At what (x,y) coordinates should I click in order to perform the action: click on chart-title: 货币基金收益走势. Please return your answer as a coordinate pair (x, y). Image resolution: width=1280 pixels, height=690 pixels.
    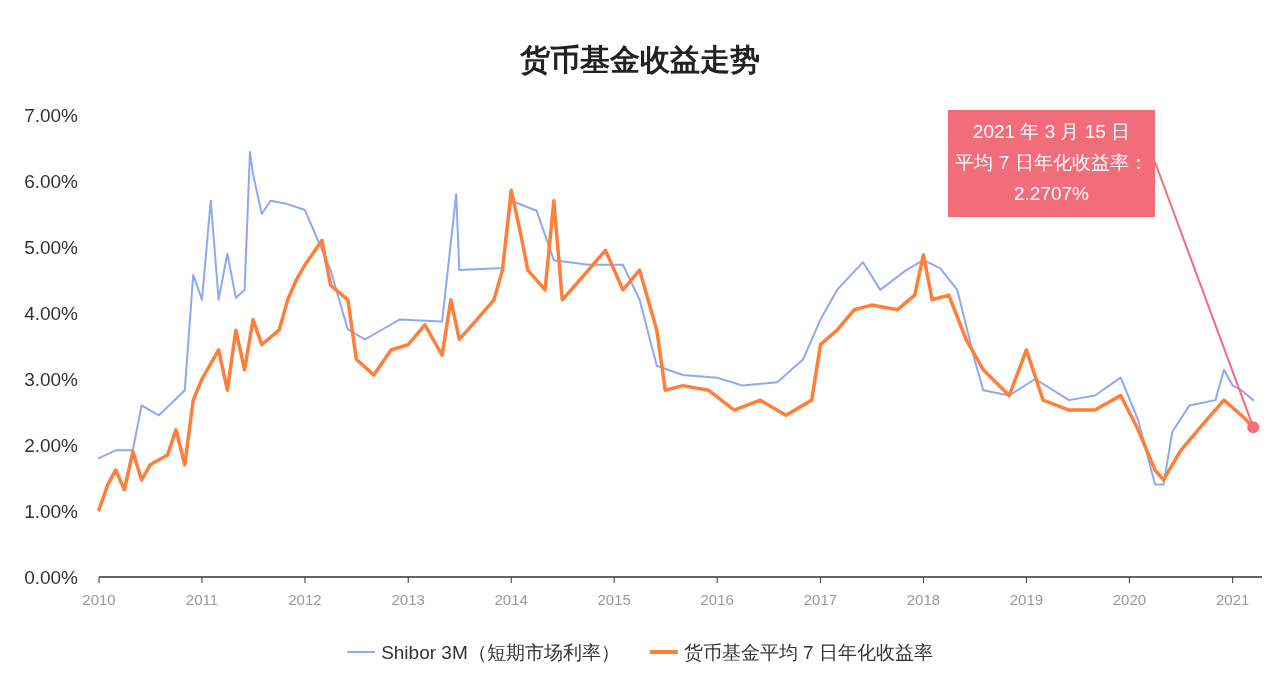
    Looking at the image, I should click on (639, 59).